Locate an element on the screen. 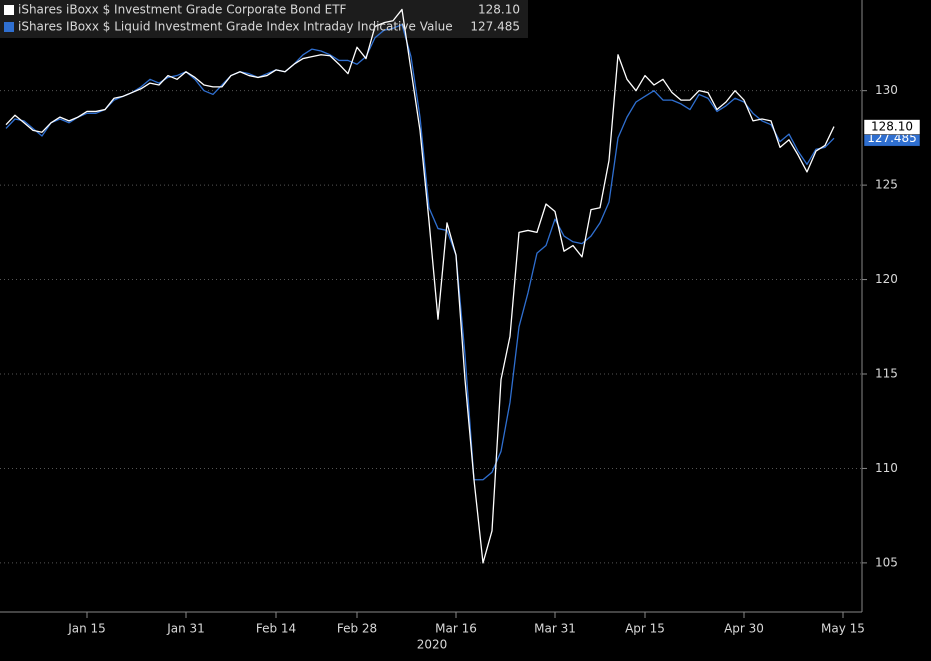 This screenshot has width=931, height=661. legend-box is located at coordinates (264, 19).